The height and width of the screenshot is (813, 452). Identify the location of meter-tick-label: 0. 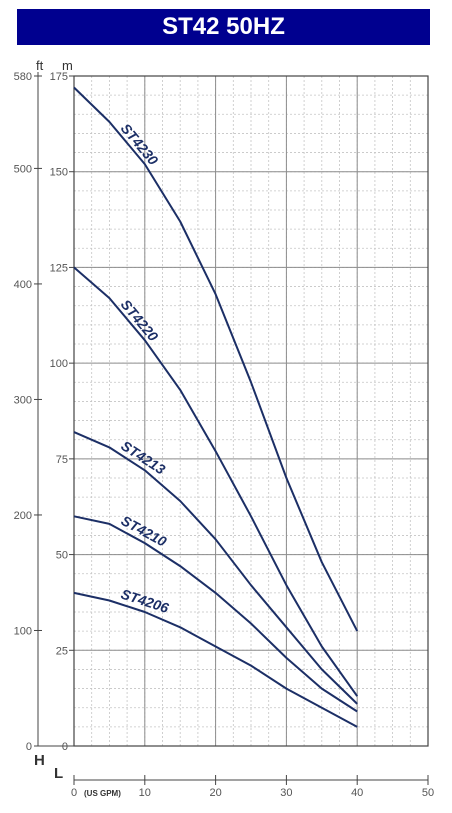
(65, 747).